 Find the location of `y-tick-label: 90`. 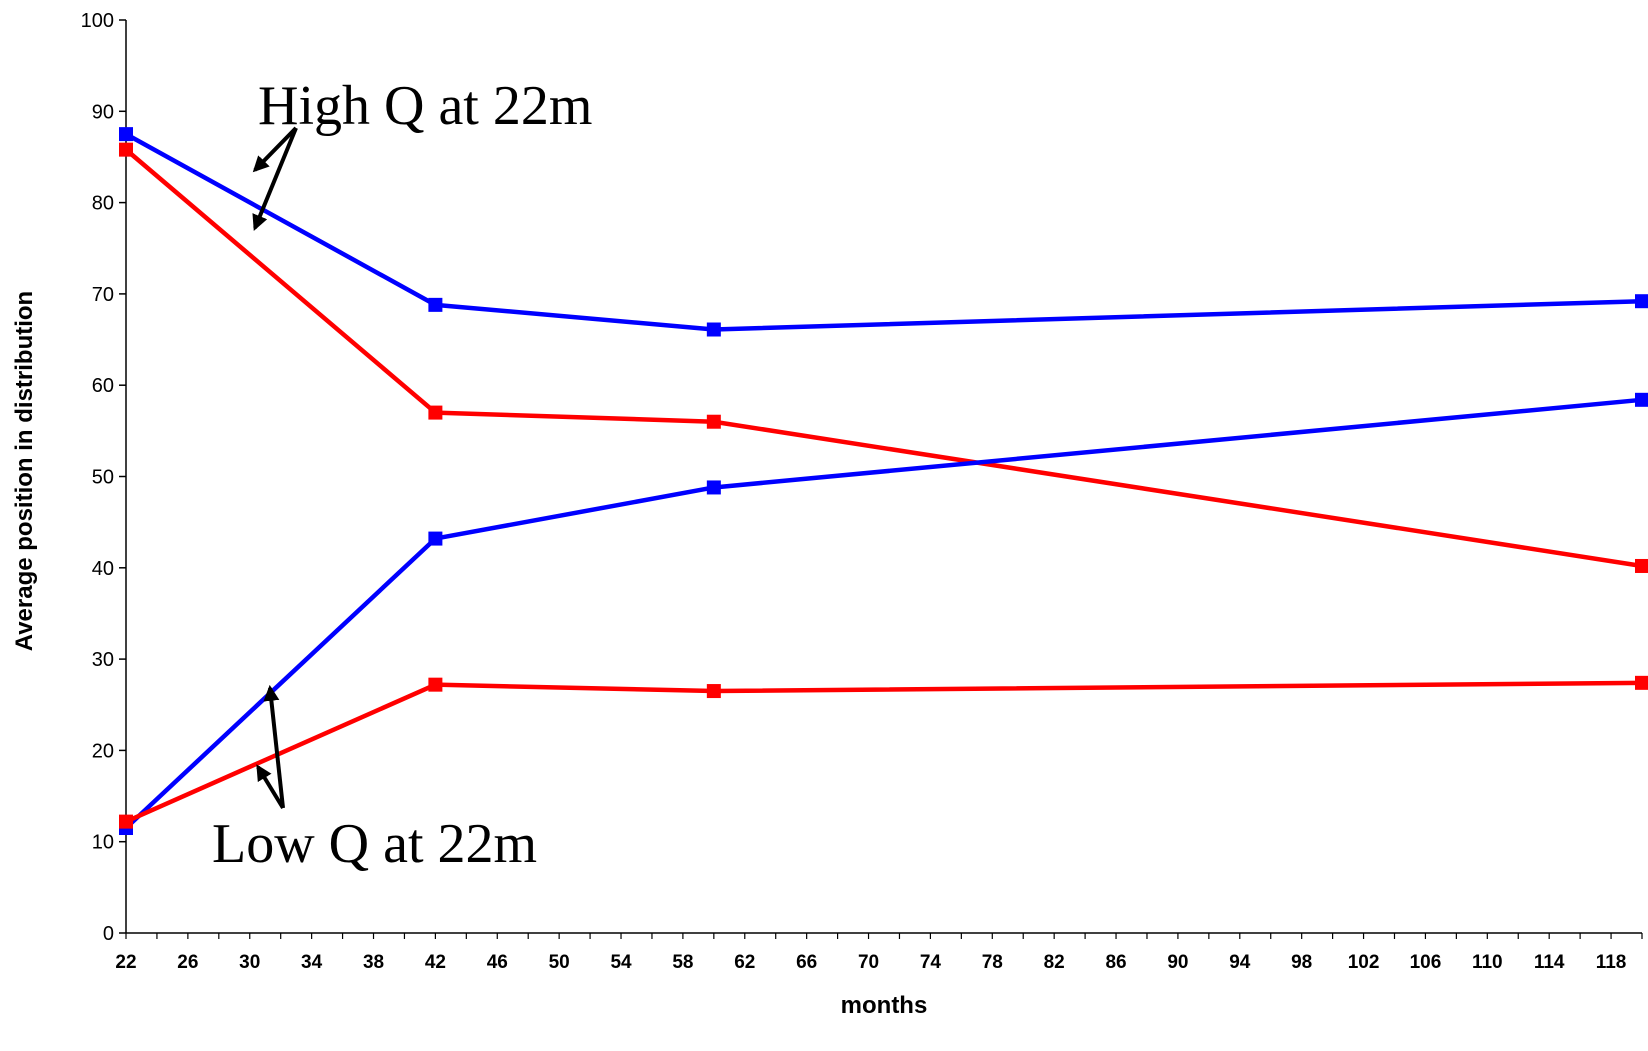

y-tick-label: 90 is located at coordinates (103, 112).